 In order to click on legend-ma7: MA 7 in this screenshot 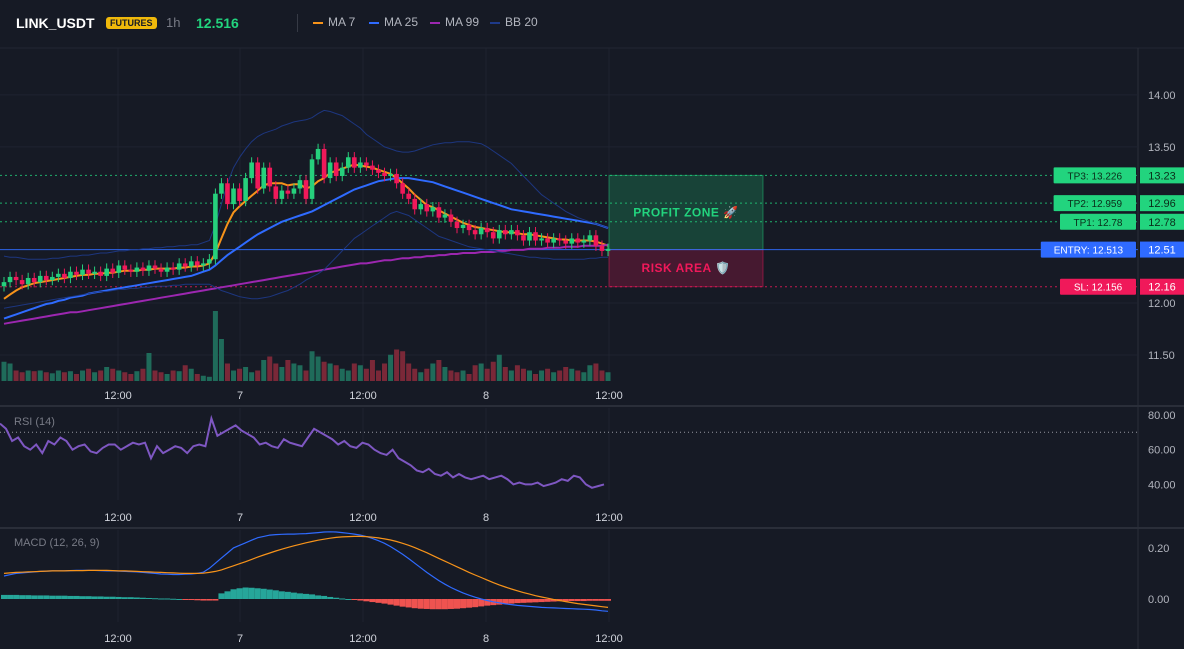, I will do `click(334, 22)`.